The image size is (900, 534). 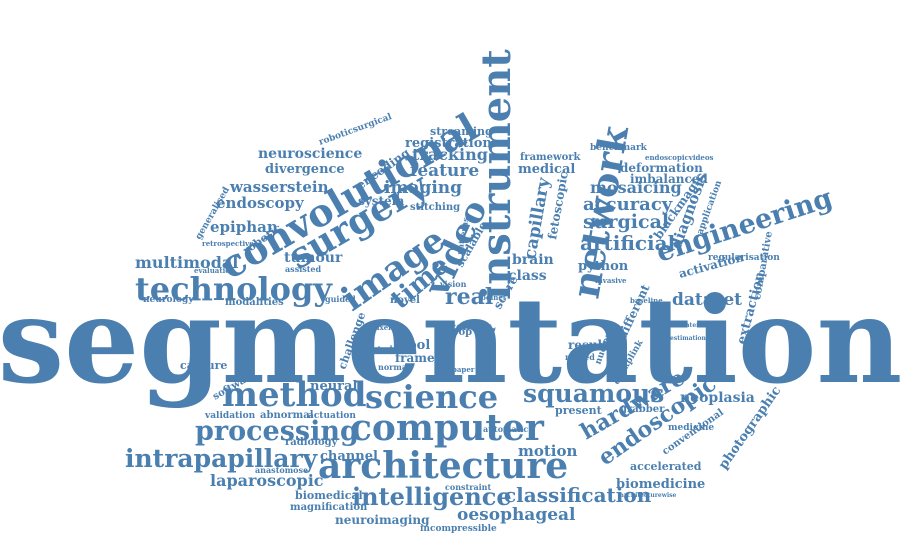 I want to click on word-deformation: deformation, so click(x=661, y=168).